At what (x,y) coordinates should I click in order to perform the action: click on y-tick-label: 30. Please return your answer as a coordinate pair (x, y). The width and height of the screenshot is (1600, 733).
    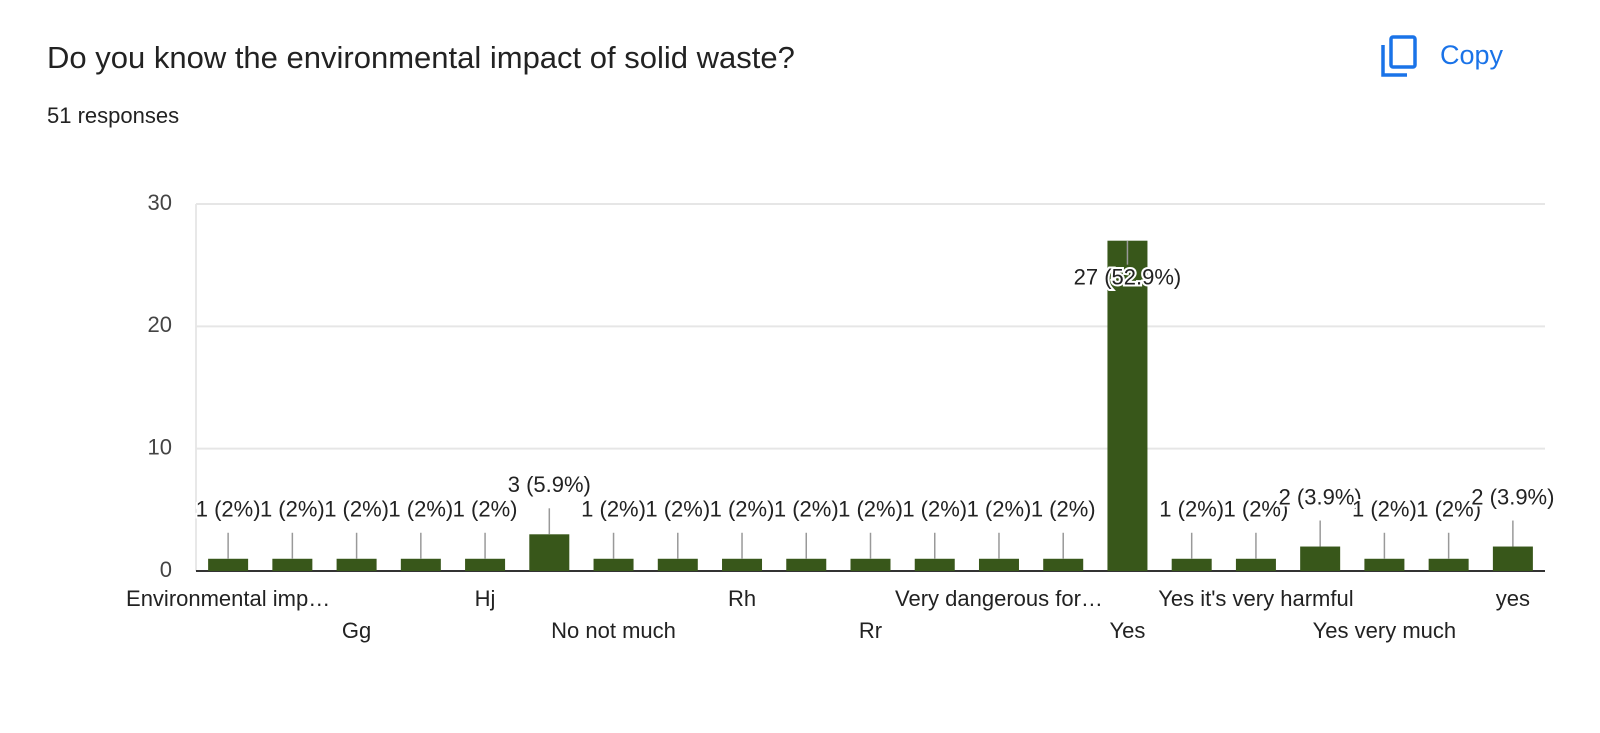
    Looking at the image, I should click on (160, 202).